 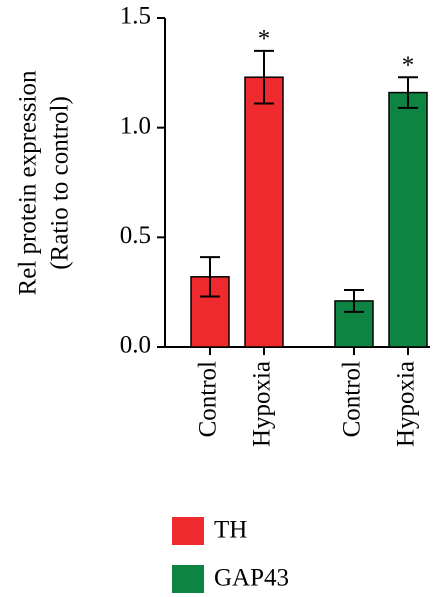 What do you see at coordinates (230, 530) in the screenshot?
I see `legend-label: TH` at bounding box center [230, 530].